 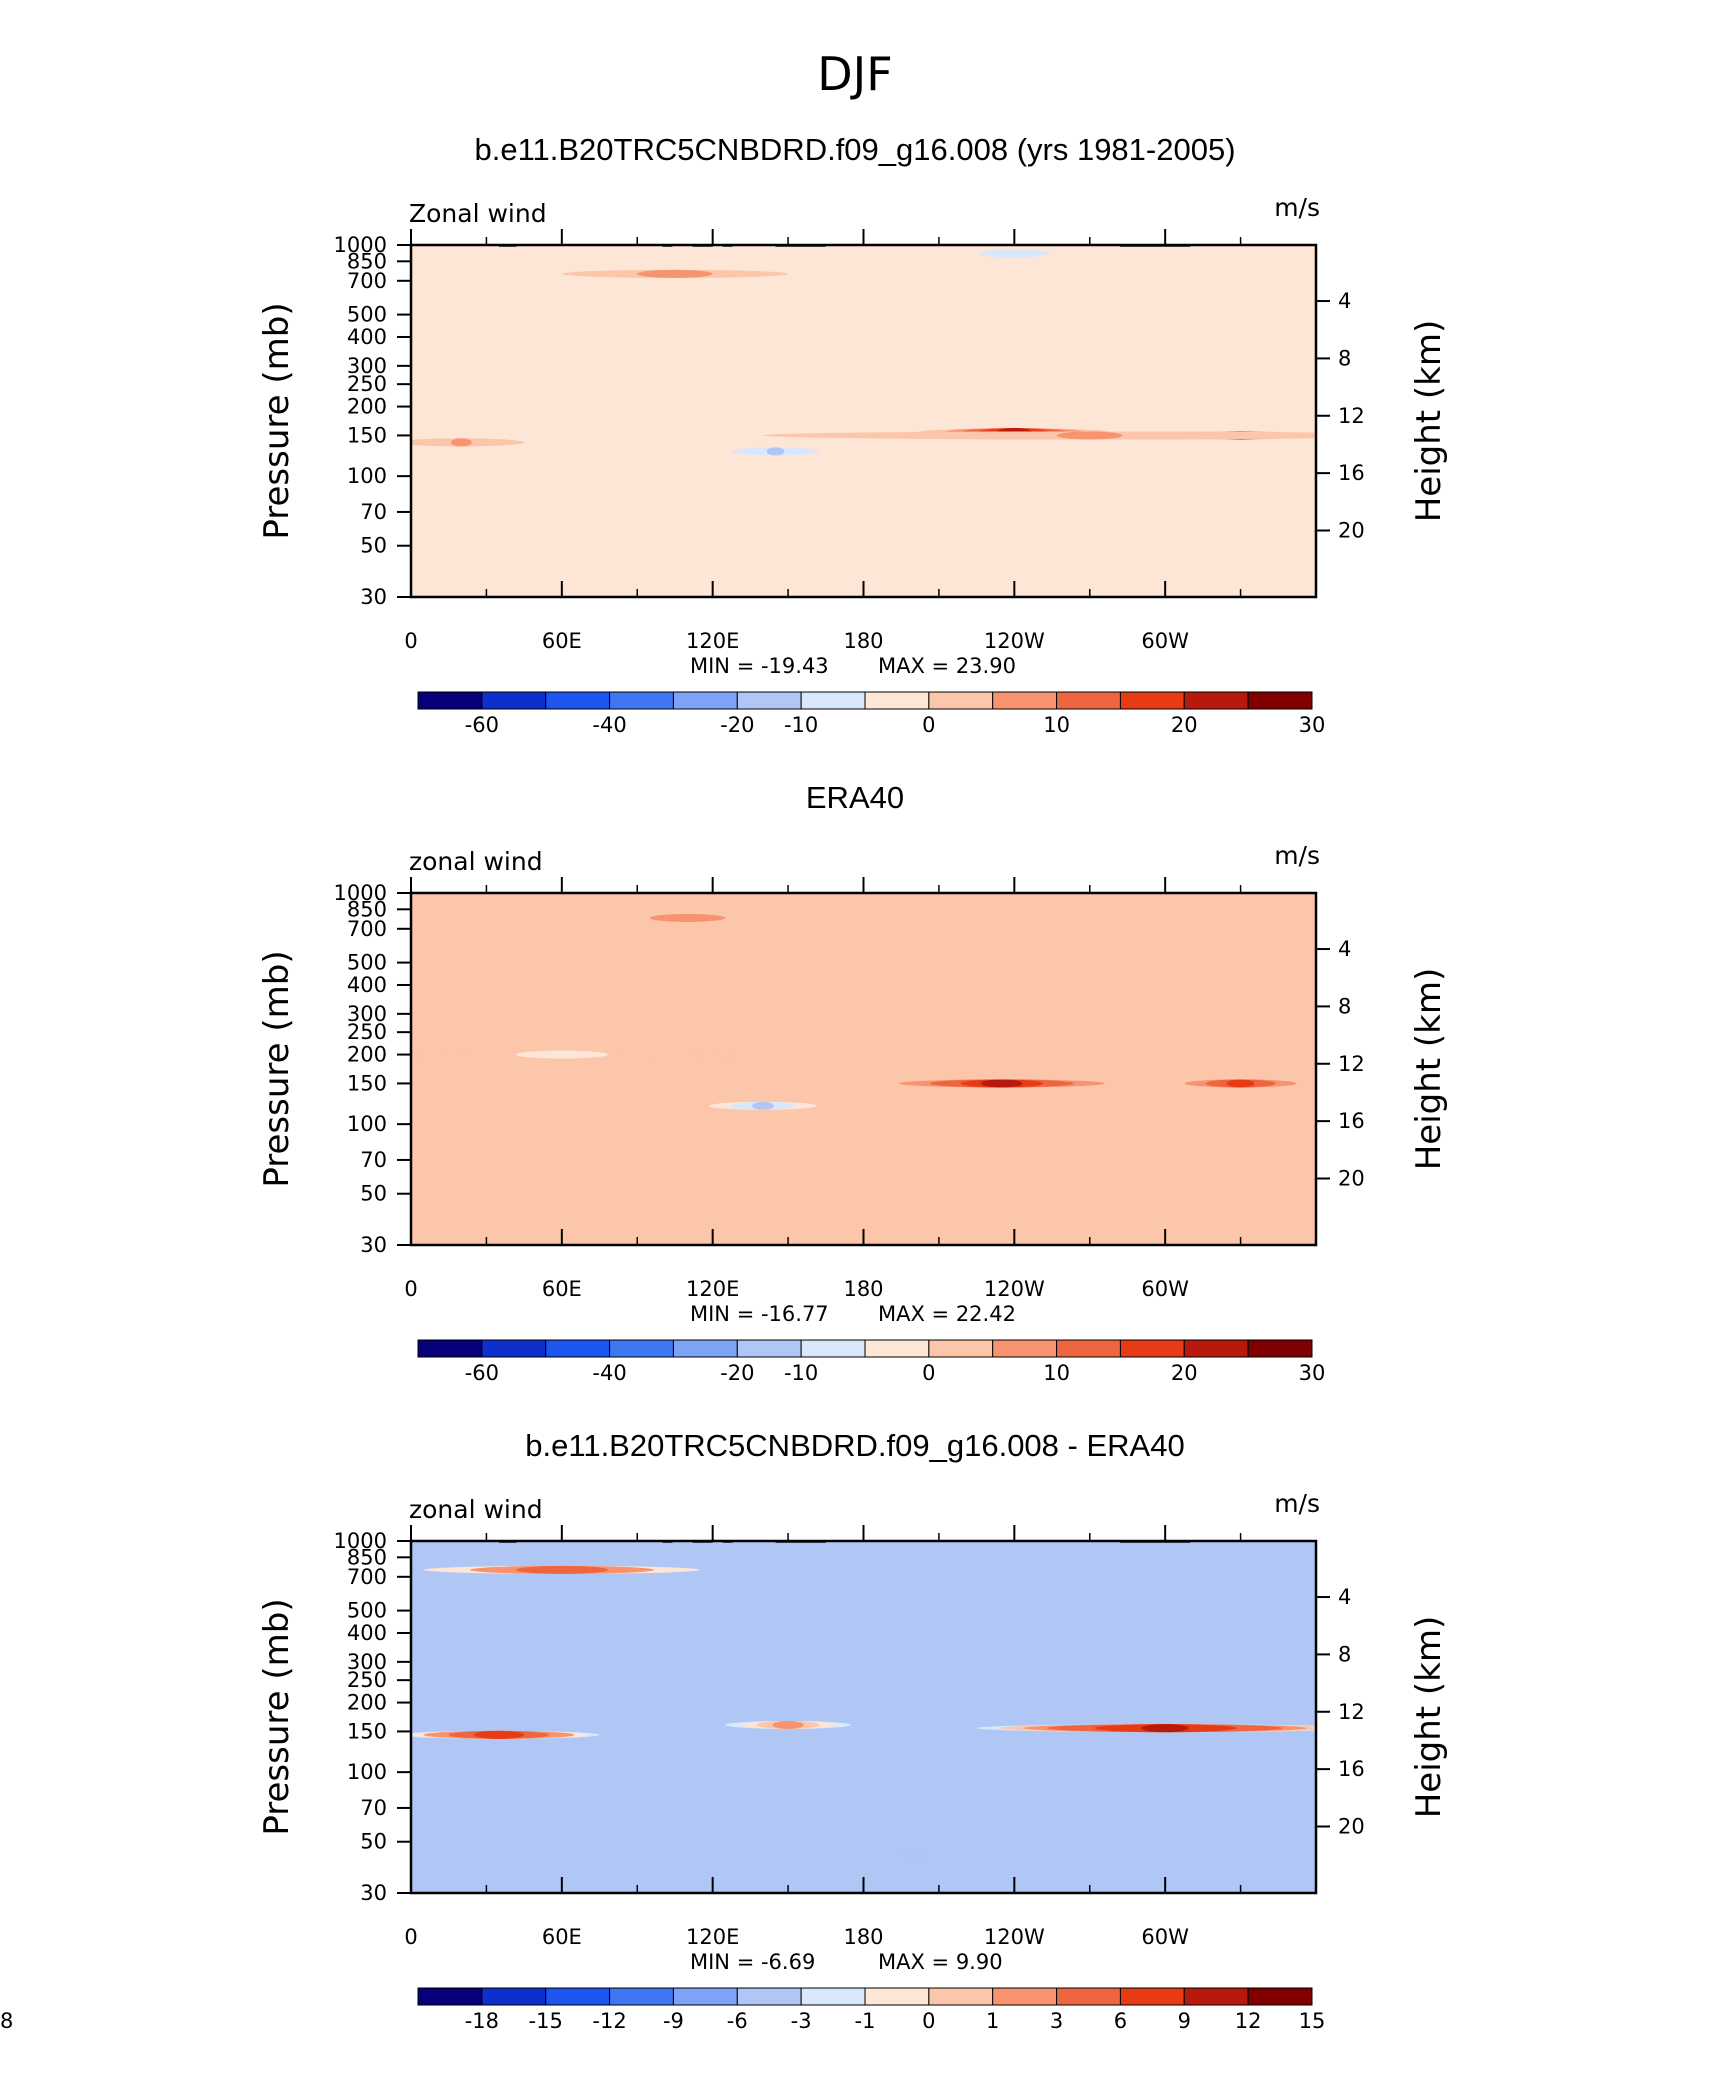 I want to click on y-axis-label: Pressure (mb), so click(x=277, y=1068).